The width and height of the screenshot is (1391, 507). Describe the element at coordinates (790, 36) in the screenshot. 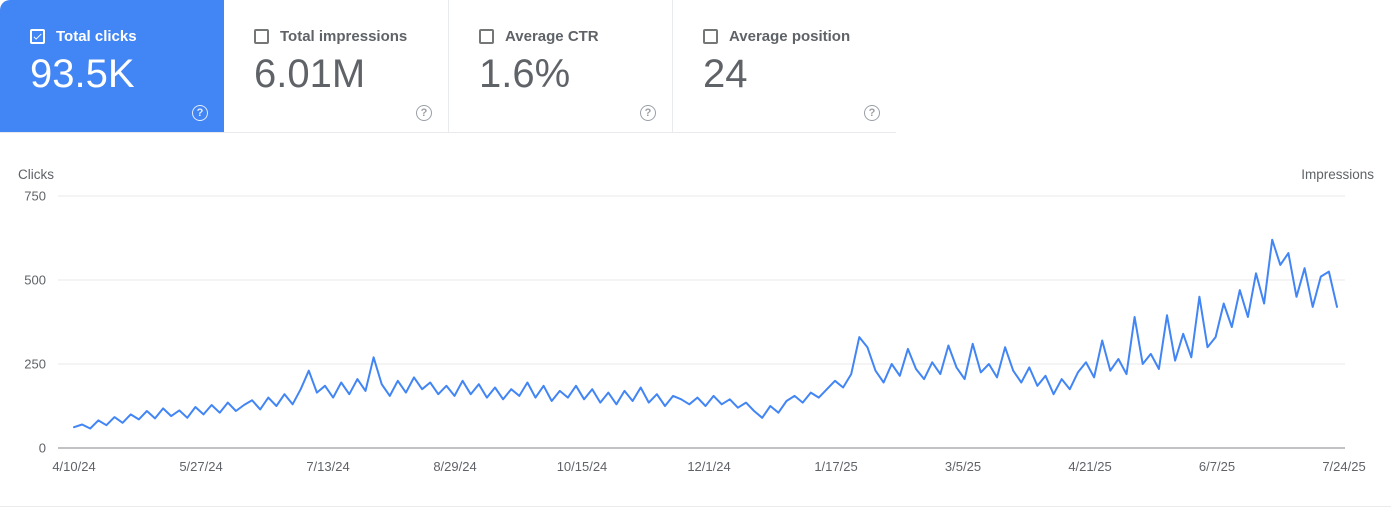

I see `metric-label: Average position` at that location.